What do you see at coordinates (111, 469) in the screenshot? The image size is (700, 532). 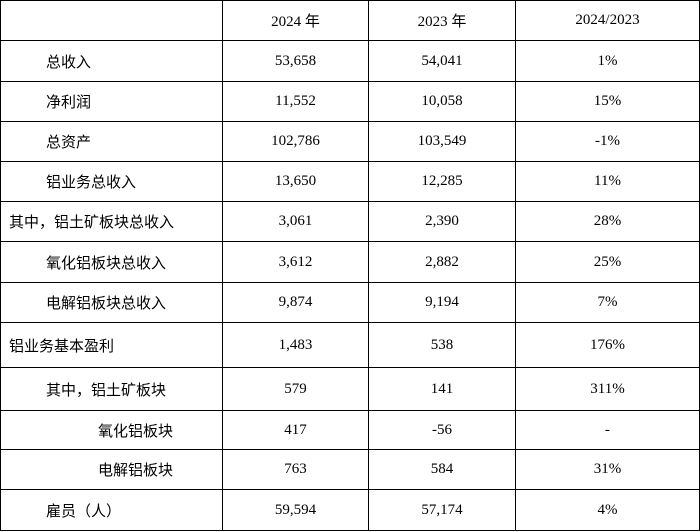 I see `row-label: 电解铝板块` at bounding box center [111, 469].